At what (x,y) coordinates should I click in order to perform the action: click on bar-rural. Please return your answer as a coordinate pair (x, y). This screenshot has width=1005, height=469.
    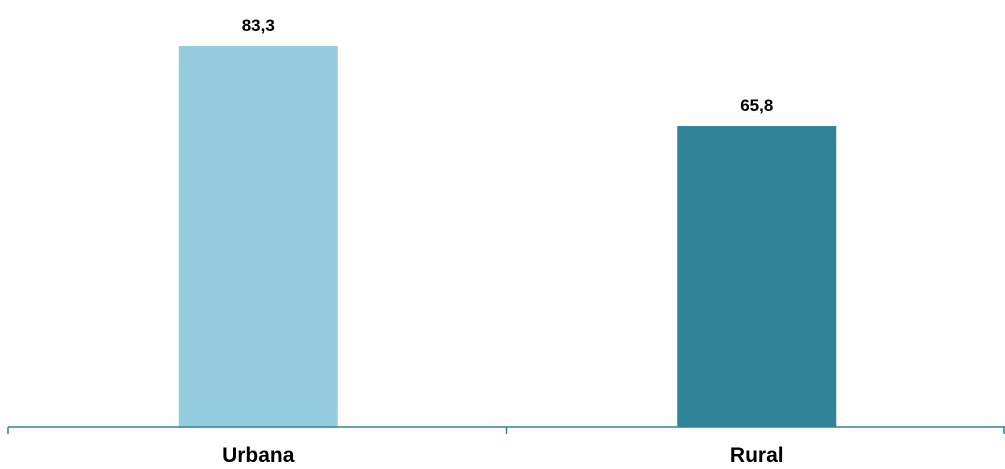
    Looking at the image, I should click on (757, 276).